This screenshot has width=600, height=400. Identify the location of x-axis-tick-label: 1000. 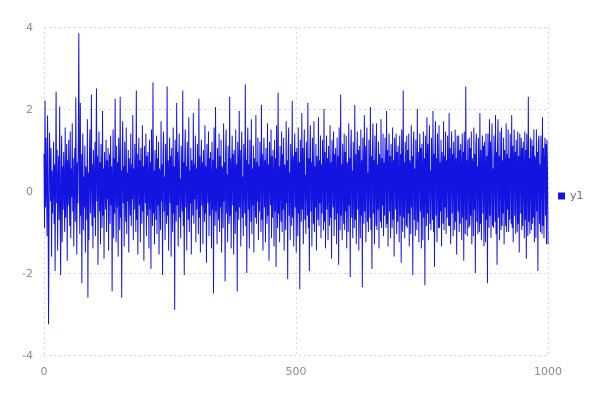
(548, 371).